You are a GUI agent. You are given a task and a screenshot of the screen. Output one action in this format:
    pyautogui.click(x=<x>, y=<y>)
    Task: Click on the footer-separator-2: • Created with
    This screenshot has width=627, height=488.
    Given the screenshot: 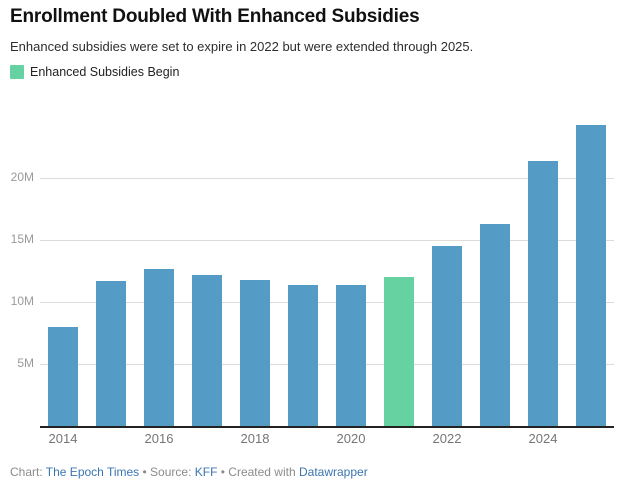 What is the action you would take?
    pyautogui.click(x=258, y=472)
    